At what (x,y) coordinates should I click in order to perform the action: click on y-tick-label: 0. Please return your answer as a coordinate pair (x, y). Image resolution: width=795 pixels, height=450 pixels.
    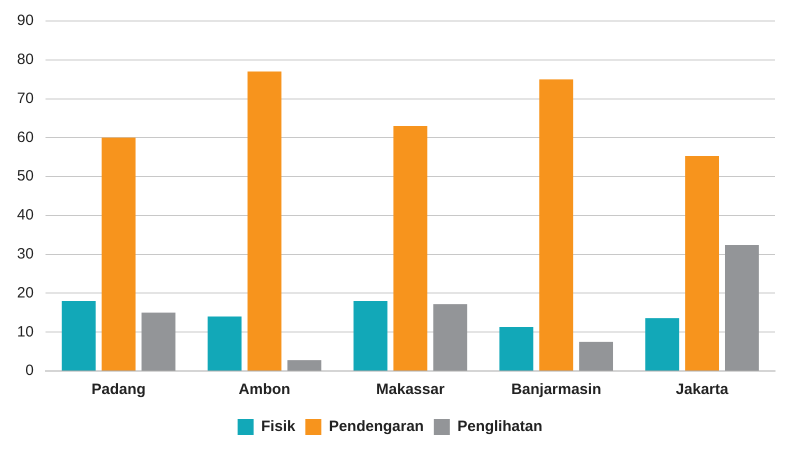
    Looking at the image, I should click on (29, 371).